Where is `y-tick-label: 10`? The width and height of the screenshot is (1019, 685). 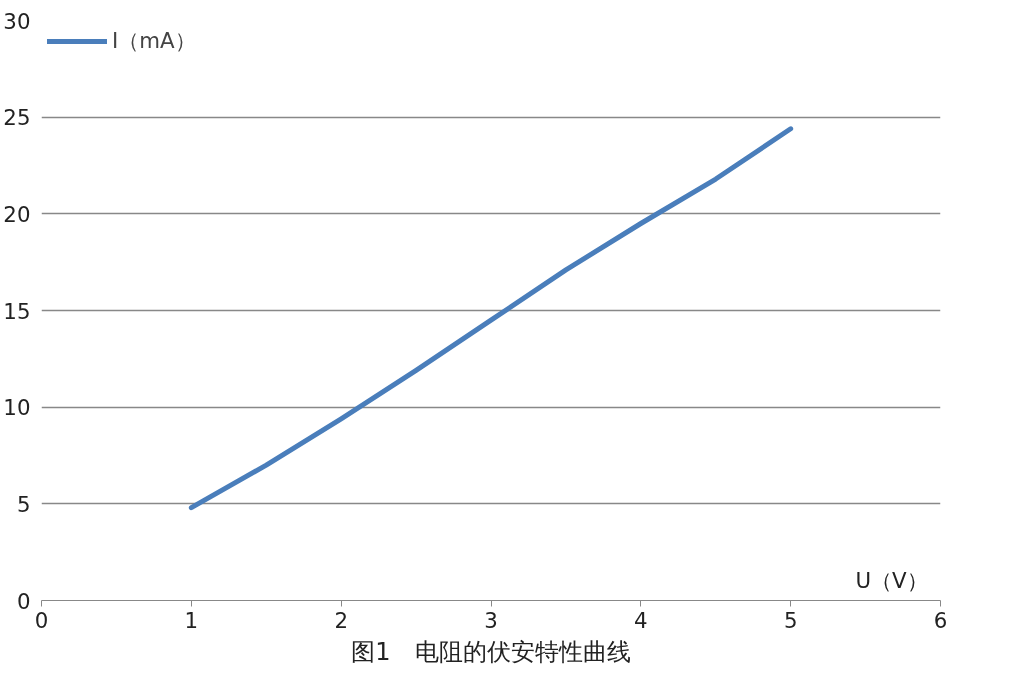 y-tick-label: 10 is located at coordinates (17, 408).